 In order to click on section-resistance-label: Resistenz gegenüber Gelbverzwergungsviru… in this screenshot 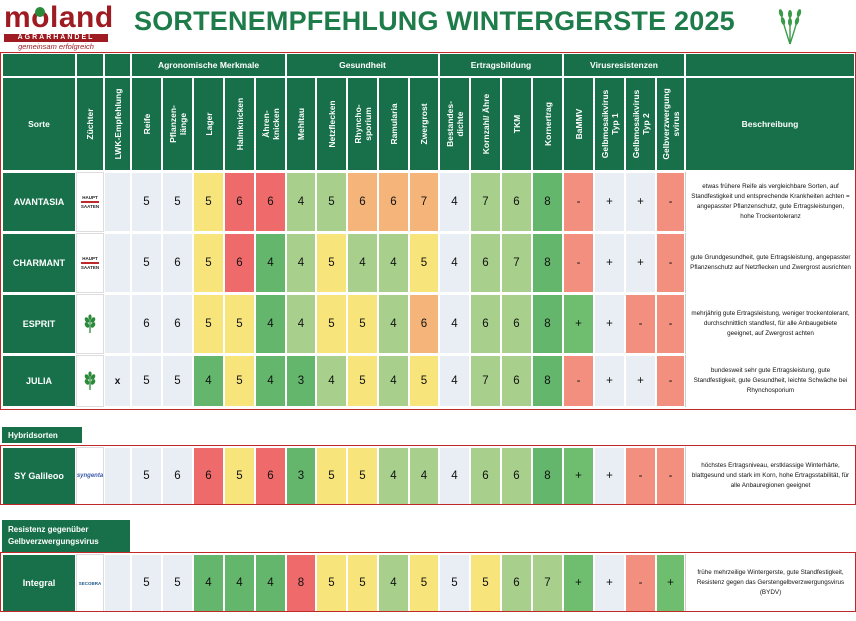, I will do `click(66, 536)`.